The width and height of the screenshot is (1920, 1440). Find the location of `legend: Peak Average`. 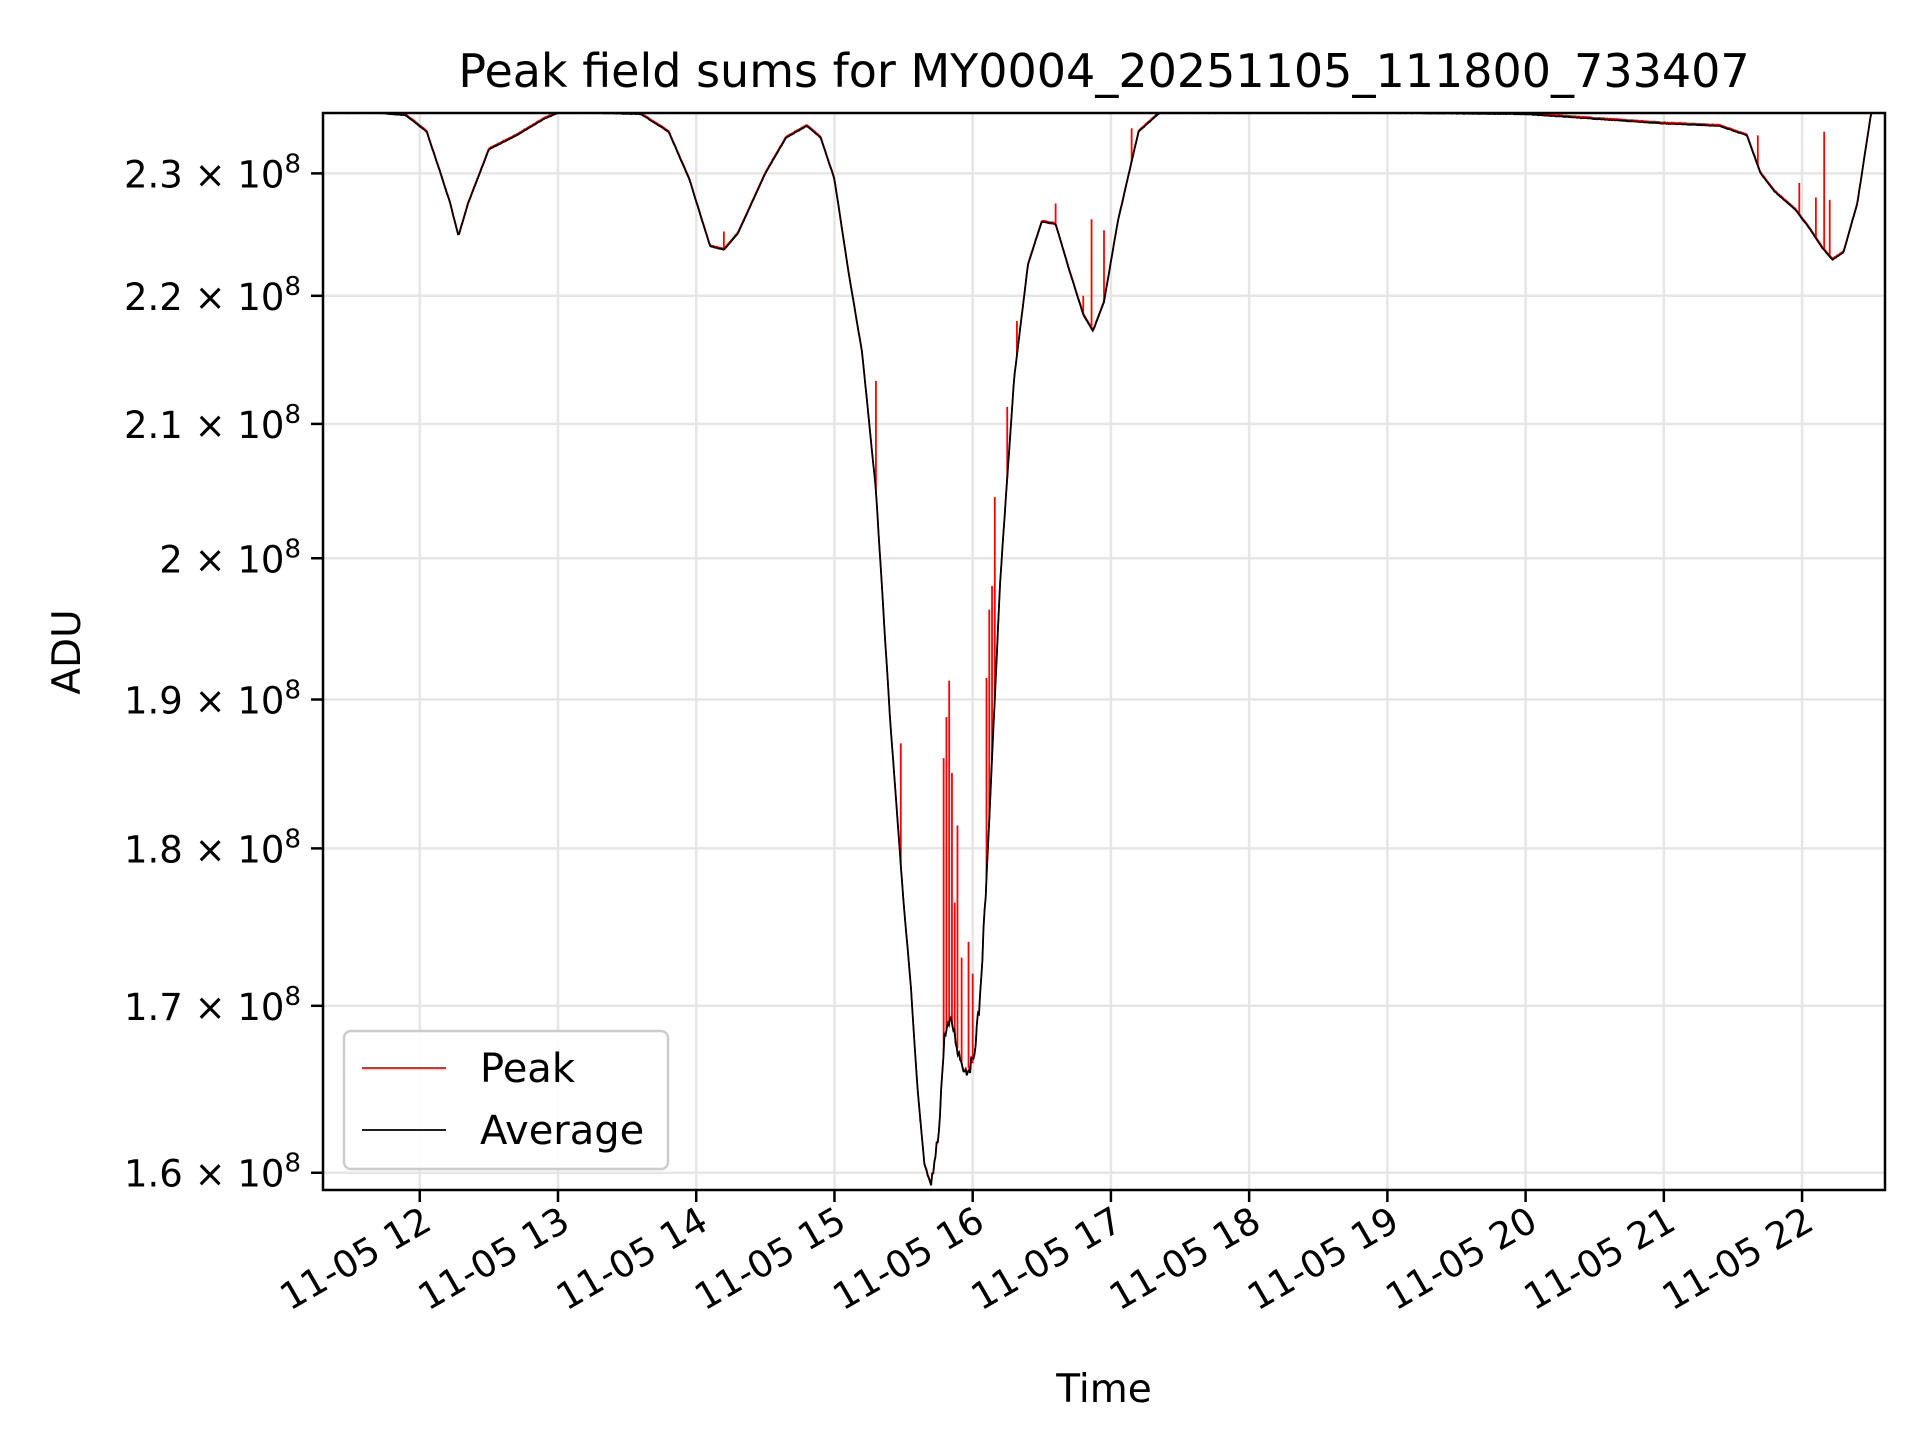

legend: Peak Average is located at coordinates (506, 1100).